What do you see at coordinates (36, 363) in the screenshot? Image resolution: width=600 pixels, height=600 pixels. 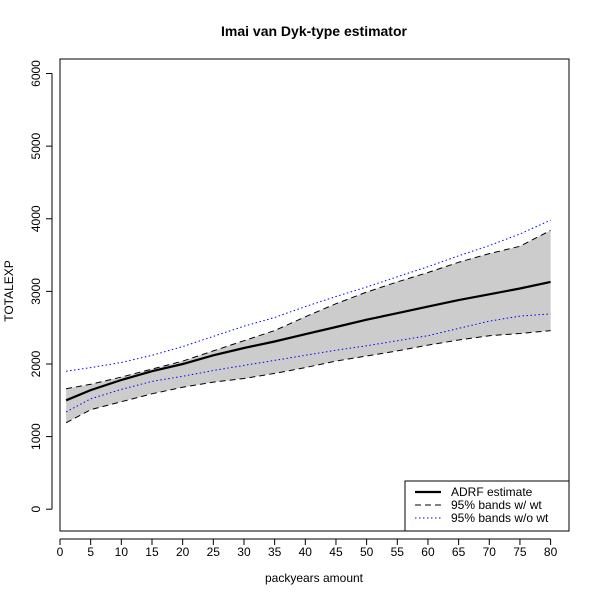 I see `y-tick-label: 2000` at bounding box center [36, 363].